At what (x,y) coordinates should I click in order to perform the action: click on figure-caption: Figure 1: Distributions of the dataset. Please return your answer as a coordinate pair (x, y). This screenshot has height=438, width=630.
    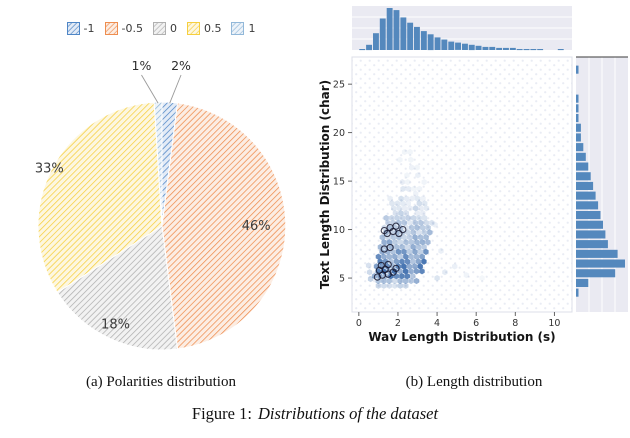
    Looking at the image, I should click on (315, 414).